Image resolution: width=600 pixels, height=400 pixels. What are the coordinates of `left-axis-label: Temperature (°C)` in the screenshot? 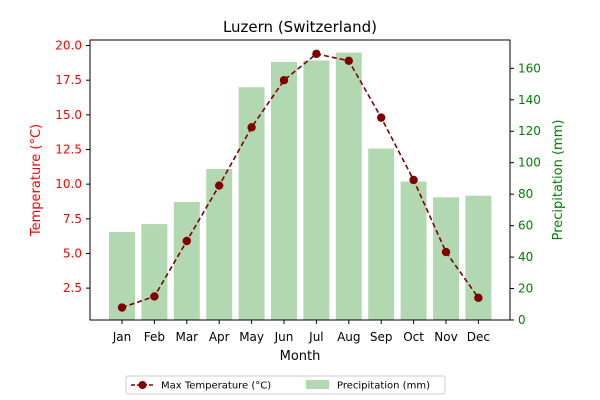 It's located at (36, 180).